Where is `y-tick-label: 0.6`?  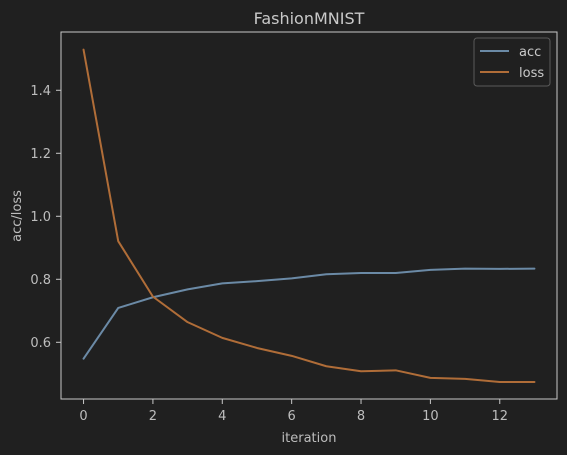
y-tick-label: 0.6 is located at coordinates (40, 343).